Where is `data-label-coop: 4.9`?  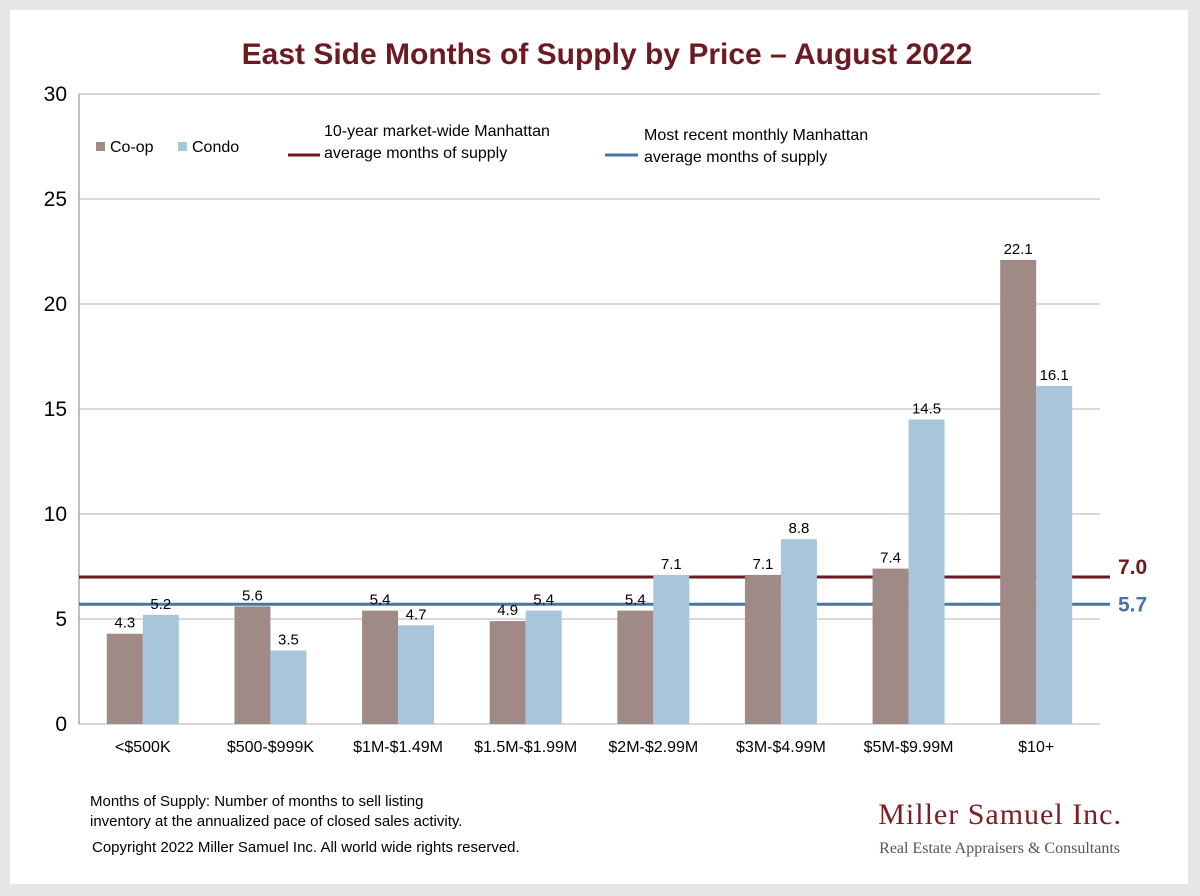 data-label-coop: 4.9 is located at coordinates (507, 610).